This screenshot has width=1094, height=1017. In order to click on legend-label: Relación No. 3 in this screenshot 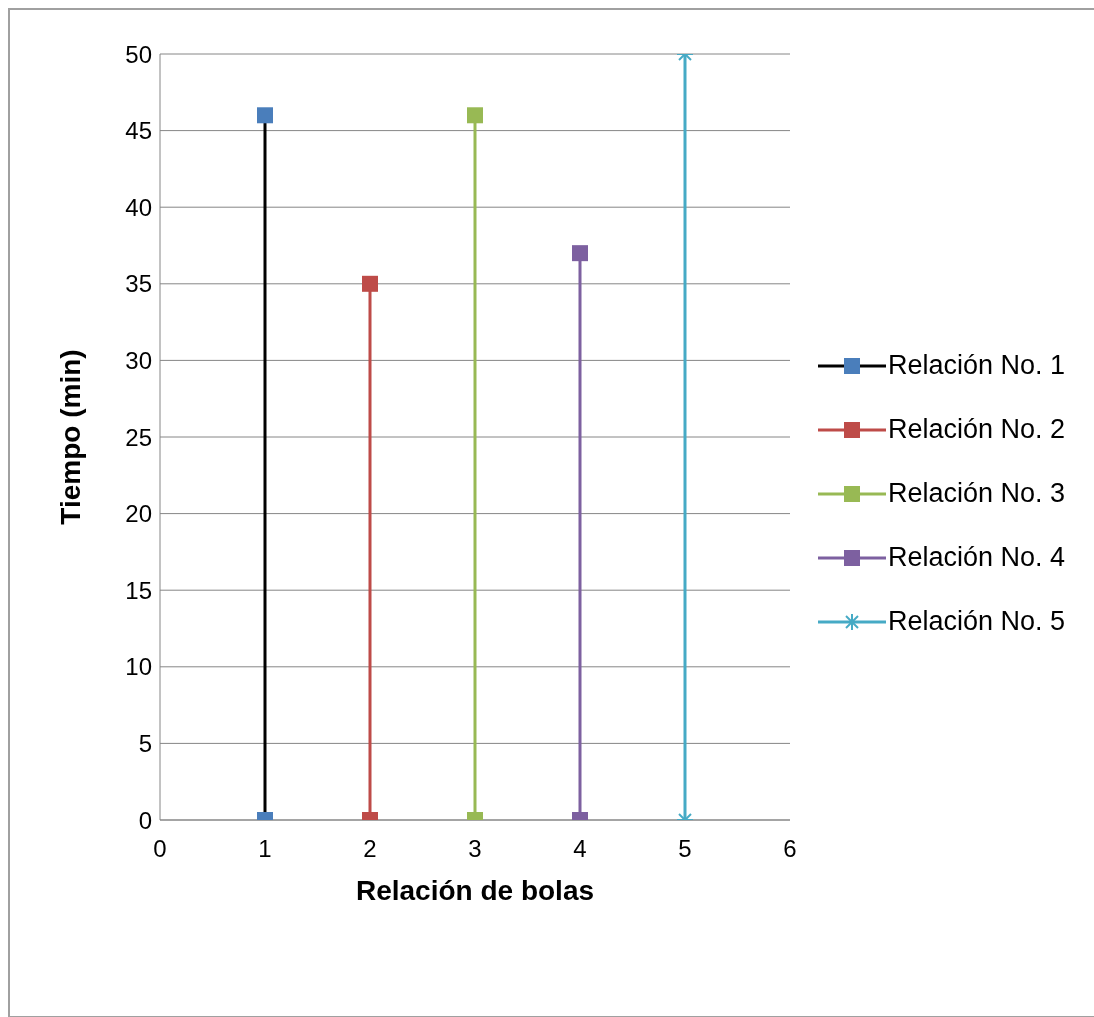, I will do `click(977, 493)`.